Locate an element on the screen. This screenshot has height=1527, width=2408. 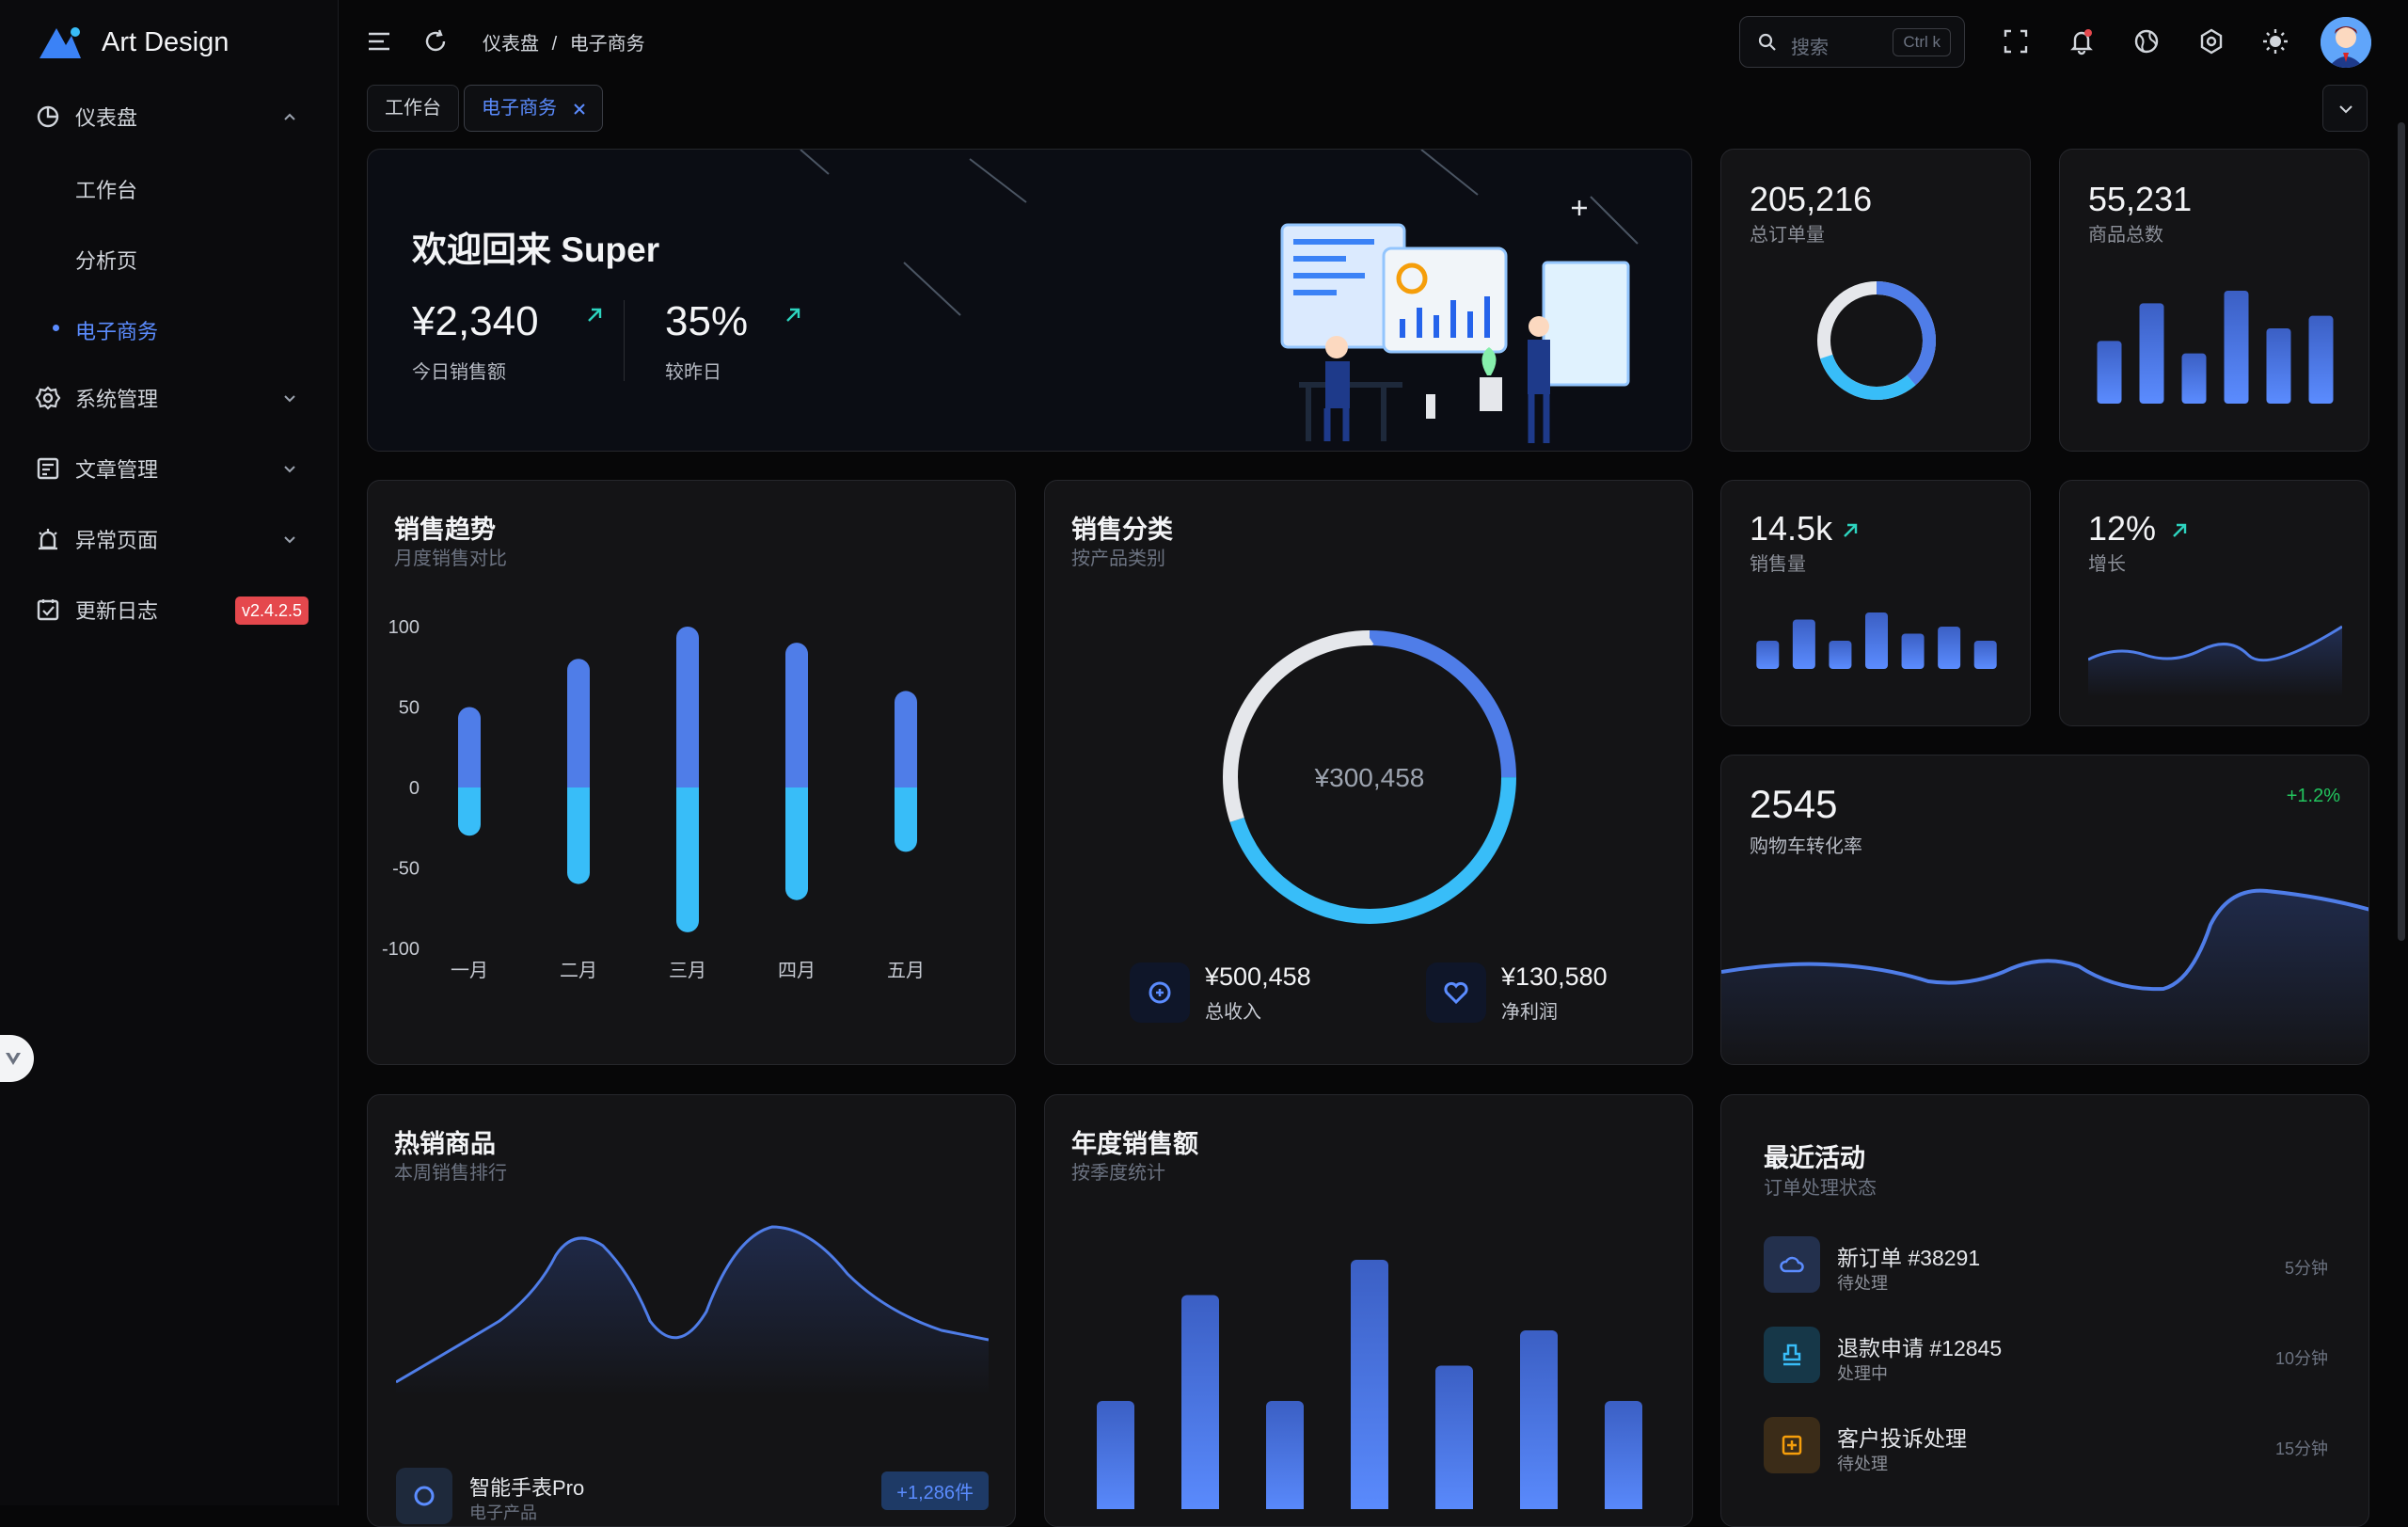
cloud-icon is located at coordinates (1792, 1264).